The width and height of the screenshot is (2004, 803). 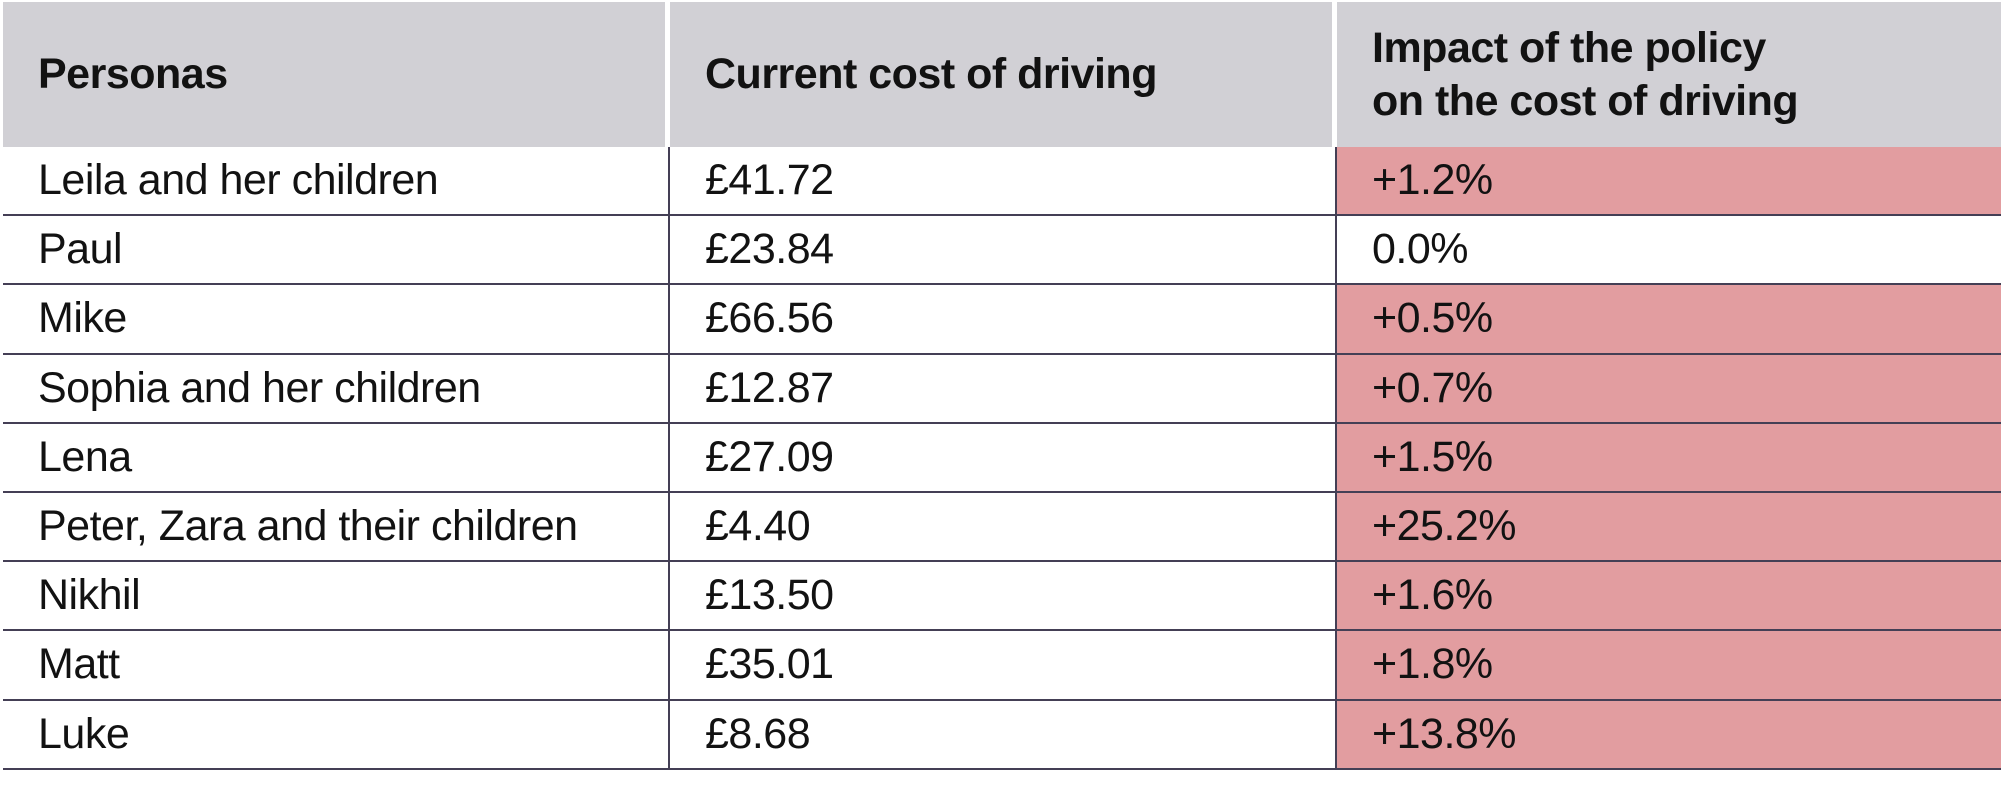 I want to click on persona-cell: Leila and her children, so click(x=336, y=182).